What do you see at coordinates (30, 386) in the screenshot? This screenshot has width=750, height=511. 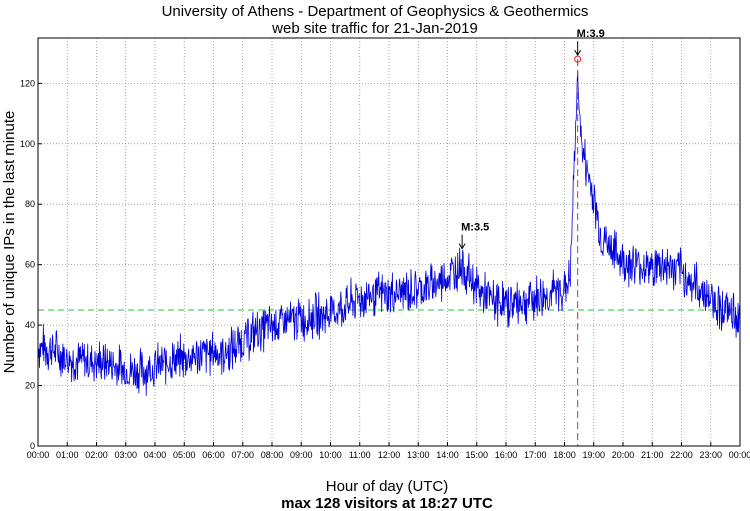 I see `y-tick-label: 20` at bounding box center [30, 386].